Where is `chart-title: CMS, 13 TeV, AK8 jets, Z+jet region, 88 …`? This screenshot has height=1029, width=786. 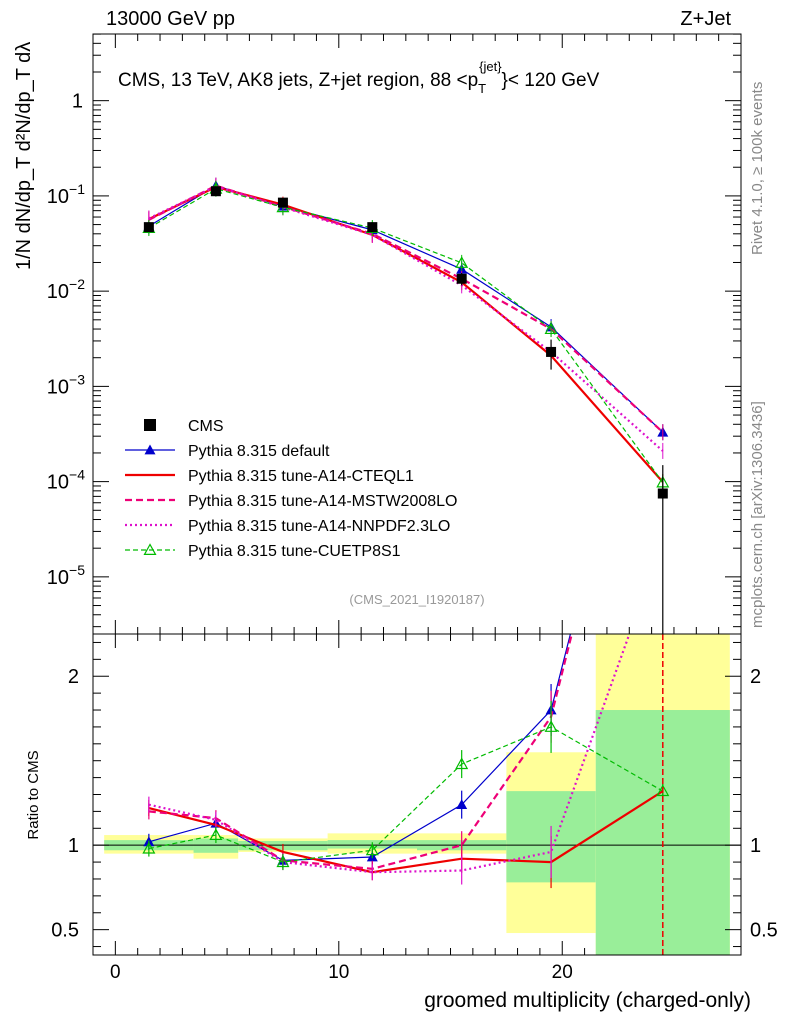 chart-title: CMS, 13 TeV, AK8 jets, Z+jet region, 88 … is located at coordinates (359, 77).